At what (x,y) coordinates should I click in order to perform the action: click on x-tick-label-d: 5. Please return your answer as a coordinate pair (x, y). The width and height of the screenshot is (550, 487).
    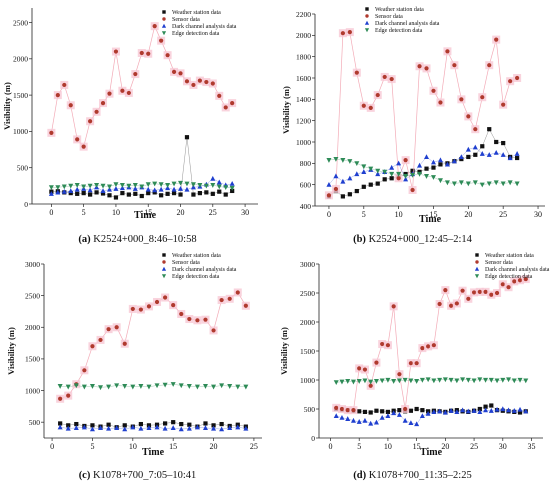
    Looking at the image, I should click on (359, 446).